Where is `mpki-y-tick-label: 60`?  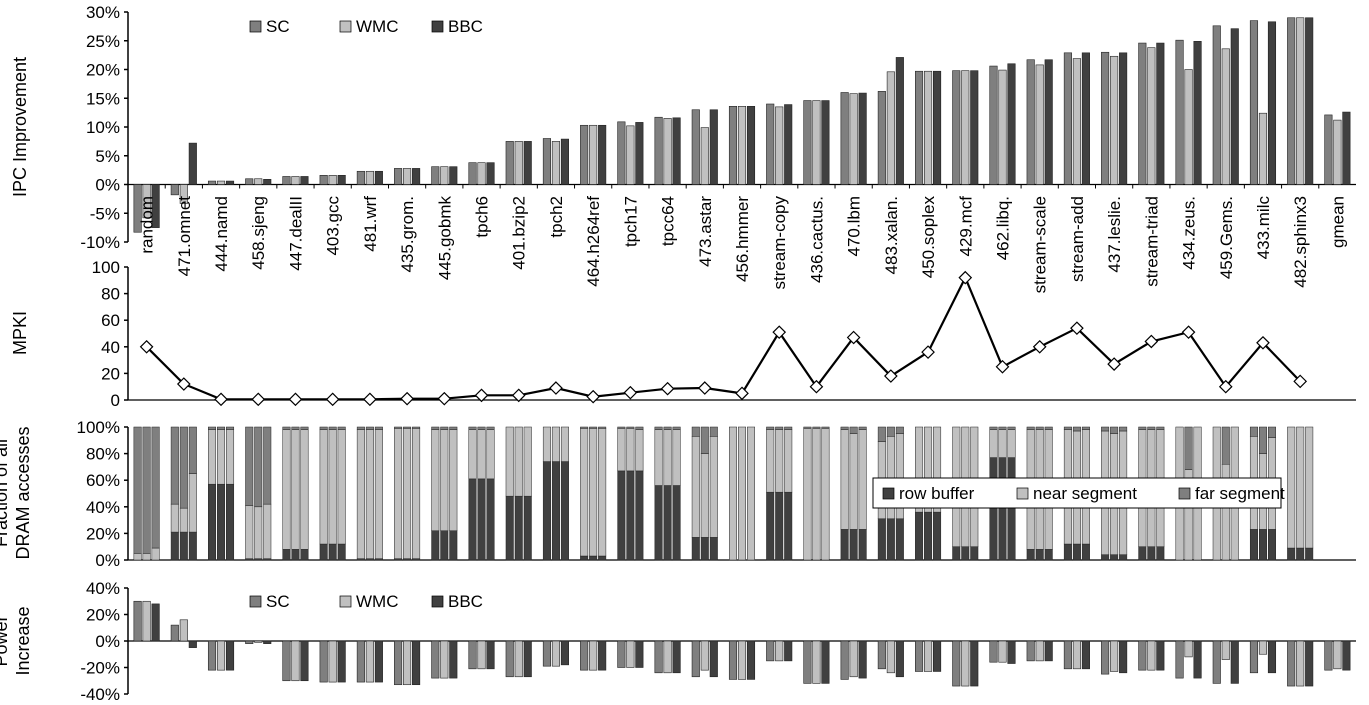
mpki-y-tick-label: 60 is located at coordinates (110, 320).